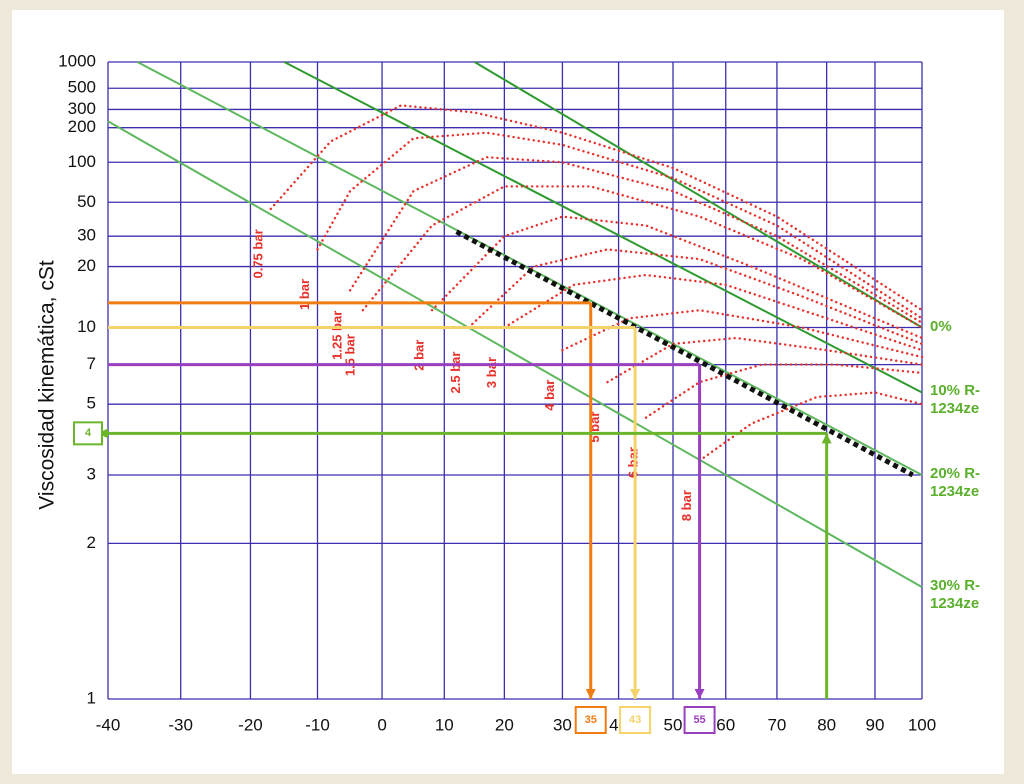 The width and height of the screenshot is (1024, 784). I want to click on x-tick-label: 50, so click(673, 724).